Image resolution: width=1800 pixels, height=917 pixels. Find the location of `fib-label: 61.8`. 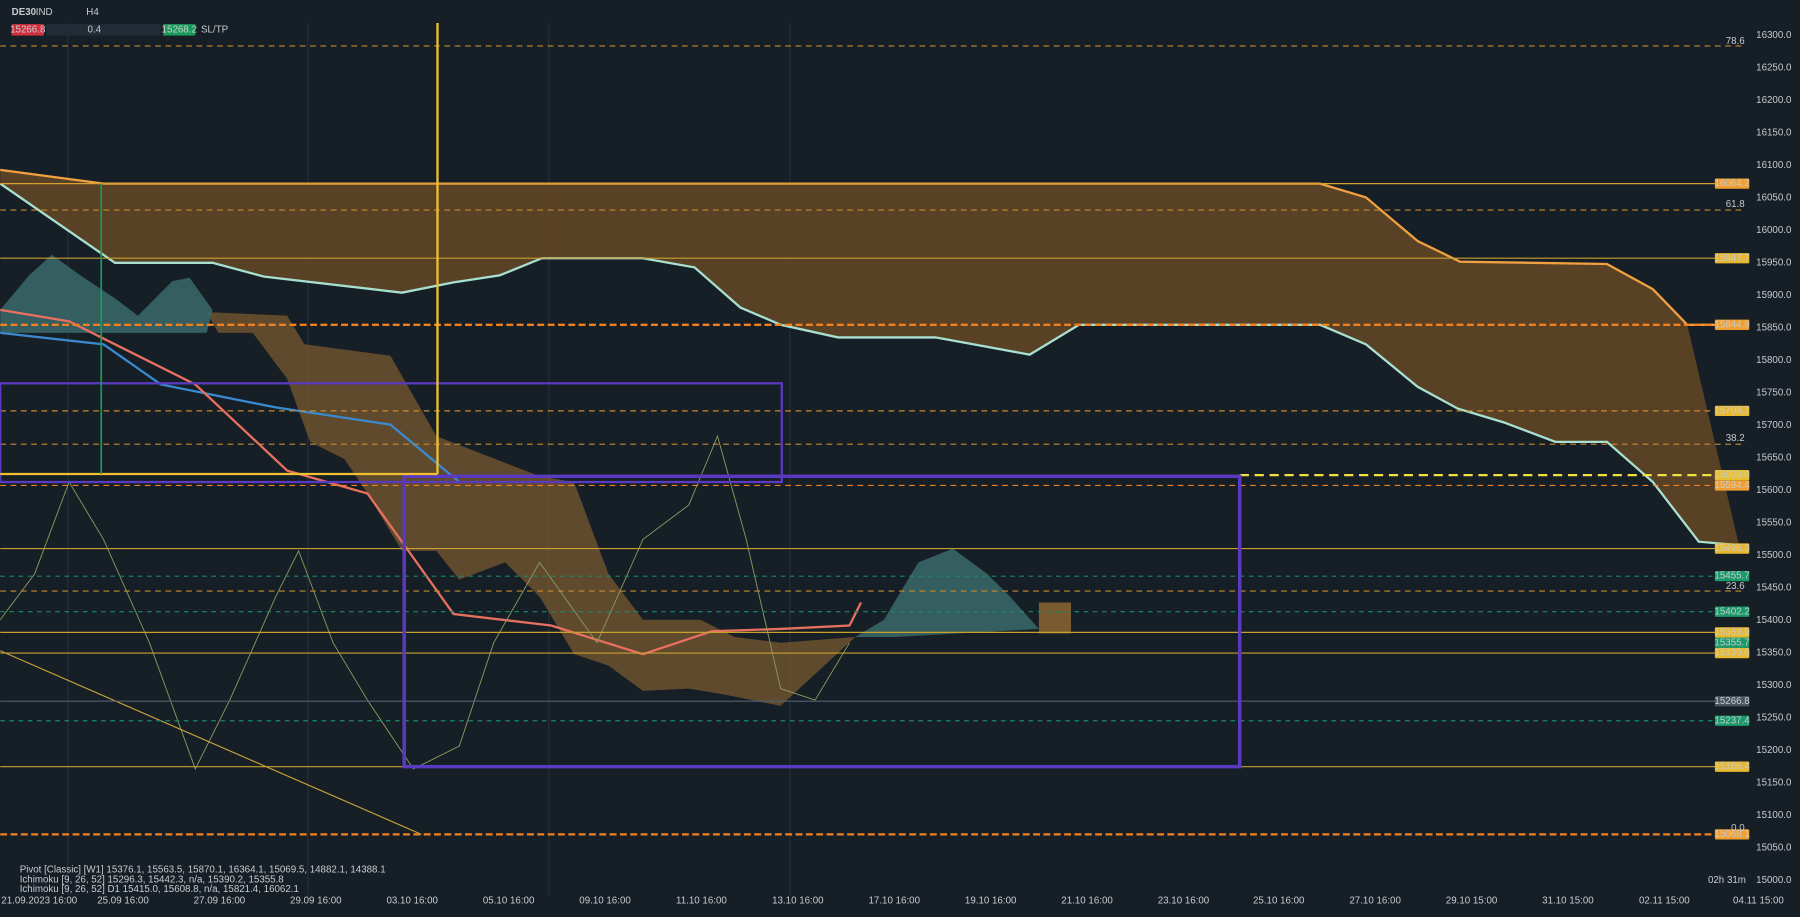

fib-label: 61.8 is located at coordinates (1735, 204).